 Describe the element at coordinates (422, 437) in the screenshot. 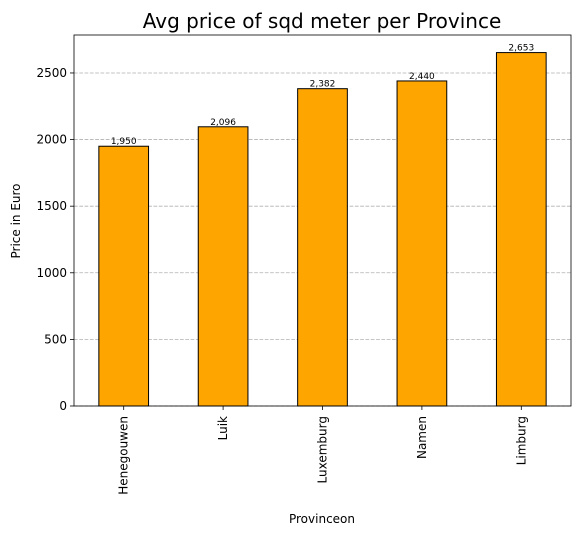

I see `x-tick-label-namen: Namen` at that location.